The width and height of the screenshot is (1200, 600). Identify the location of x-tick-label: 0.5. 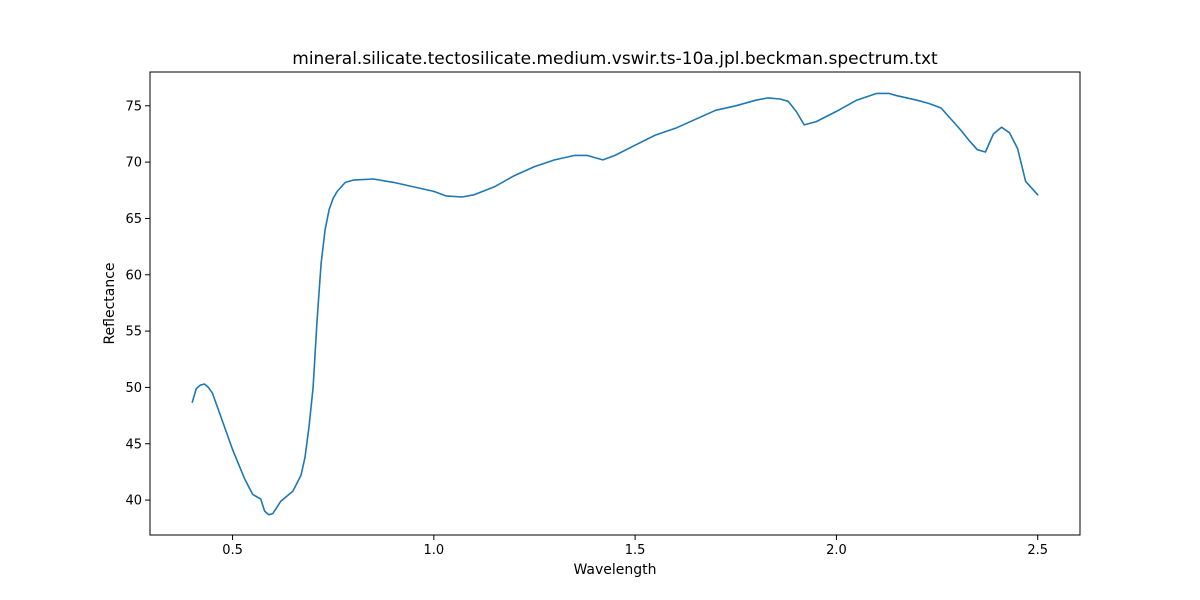
(232, 550).